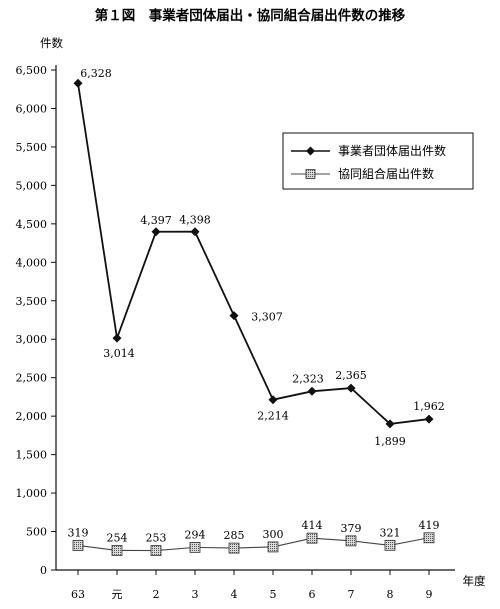  I want to click on data-label-series-2: 379, so click(351, 528).